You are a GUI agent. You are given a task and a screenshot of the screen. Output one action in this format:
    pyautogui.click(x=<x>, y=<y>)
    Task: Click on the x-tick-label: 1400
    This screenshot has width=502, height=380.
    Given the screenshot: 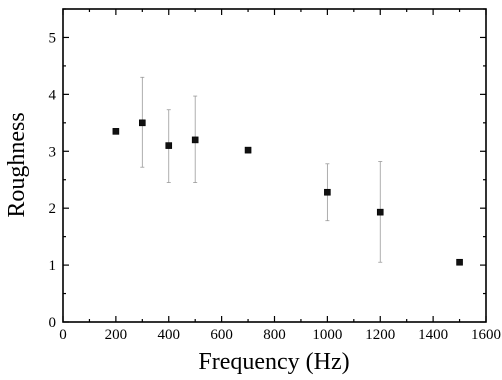 What is the action you would take?
    pyautogui.click(x=433, y=335)
    